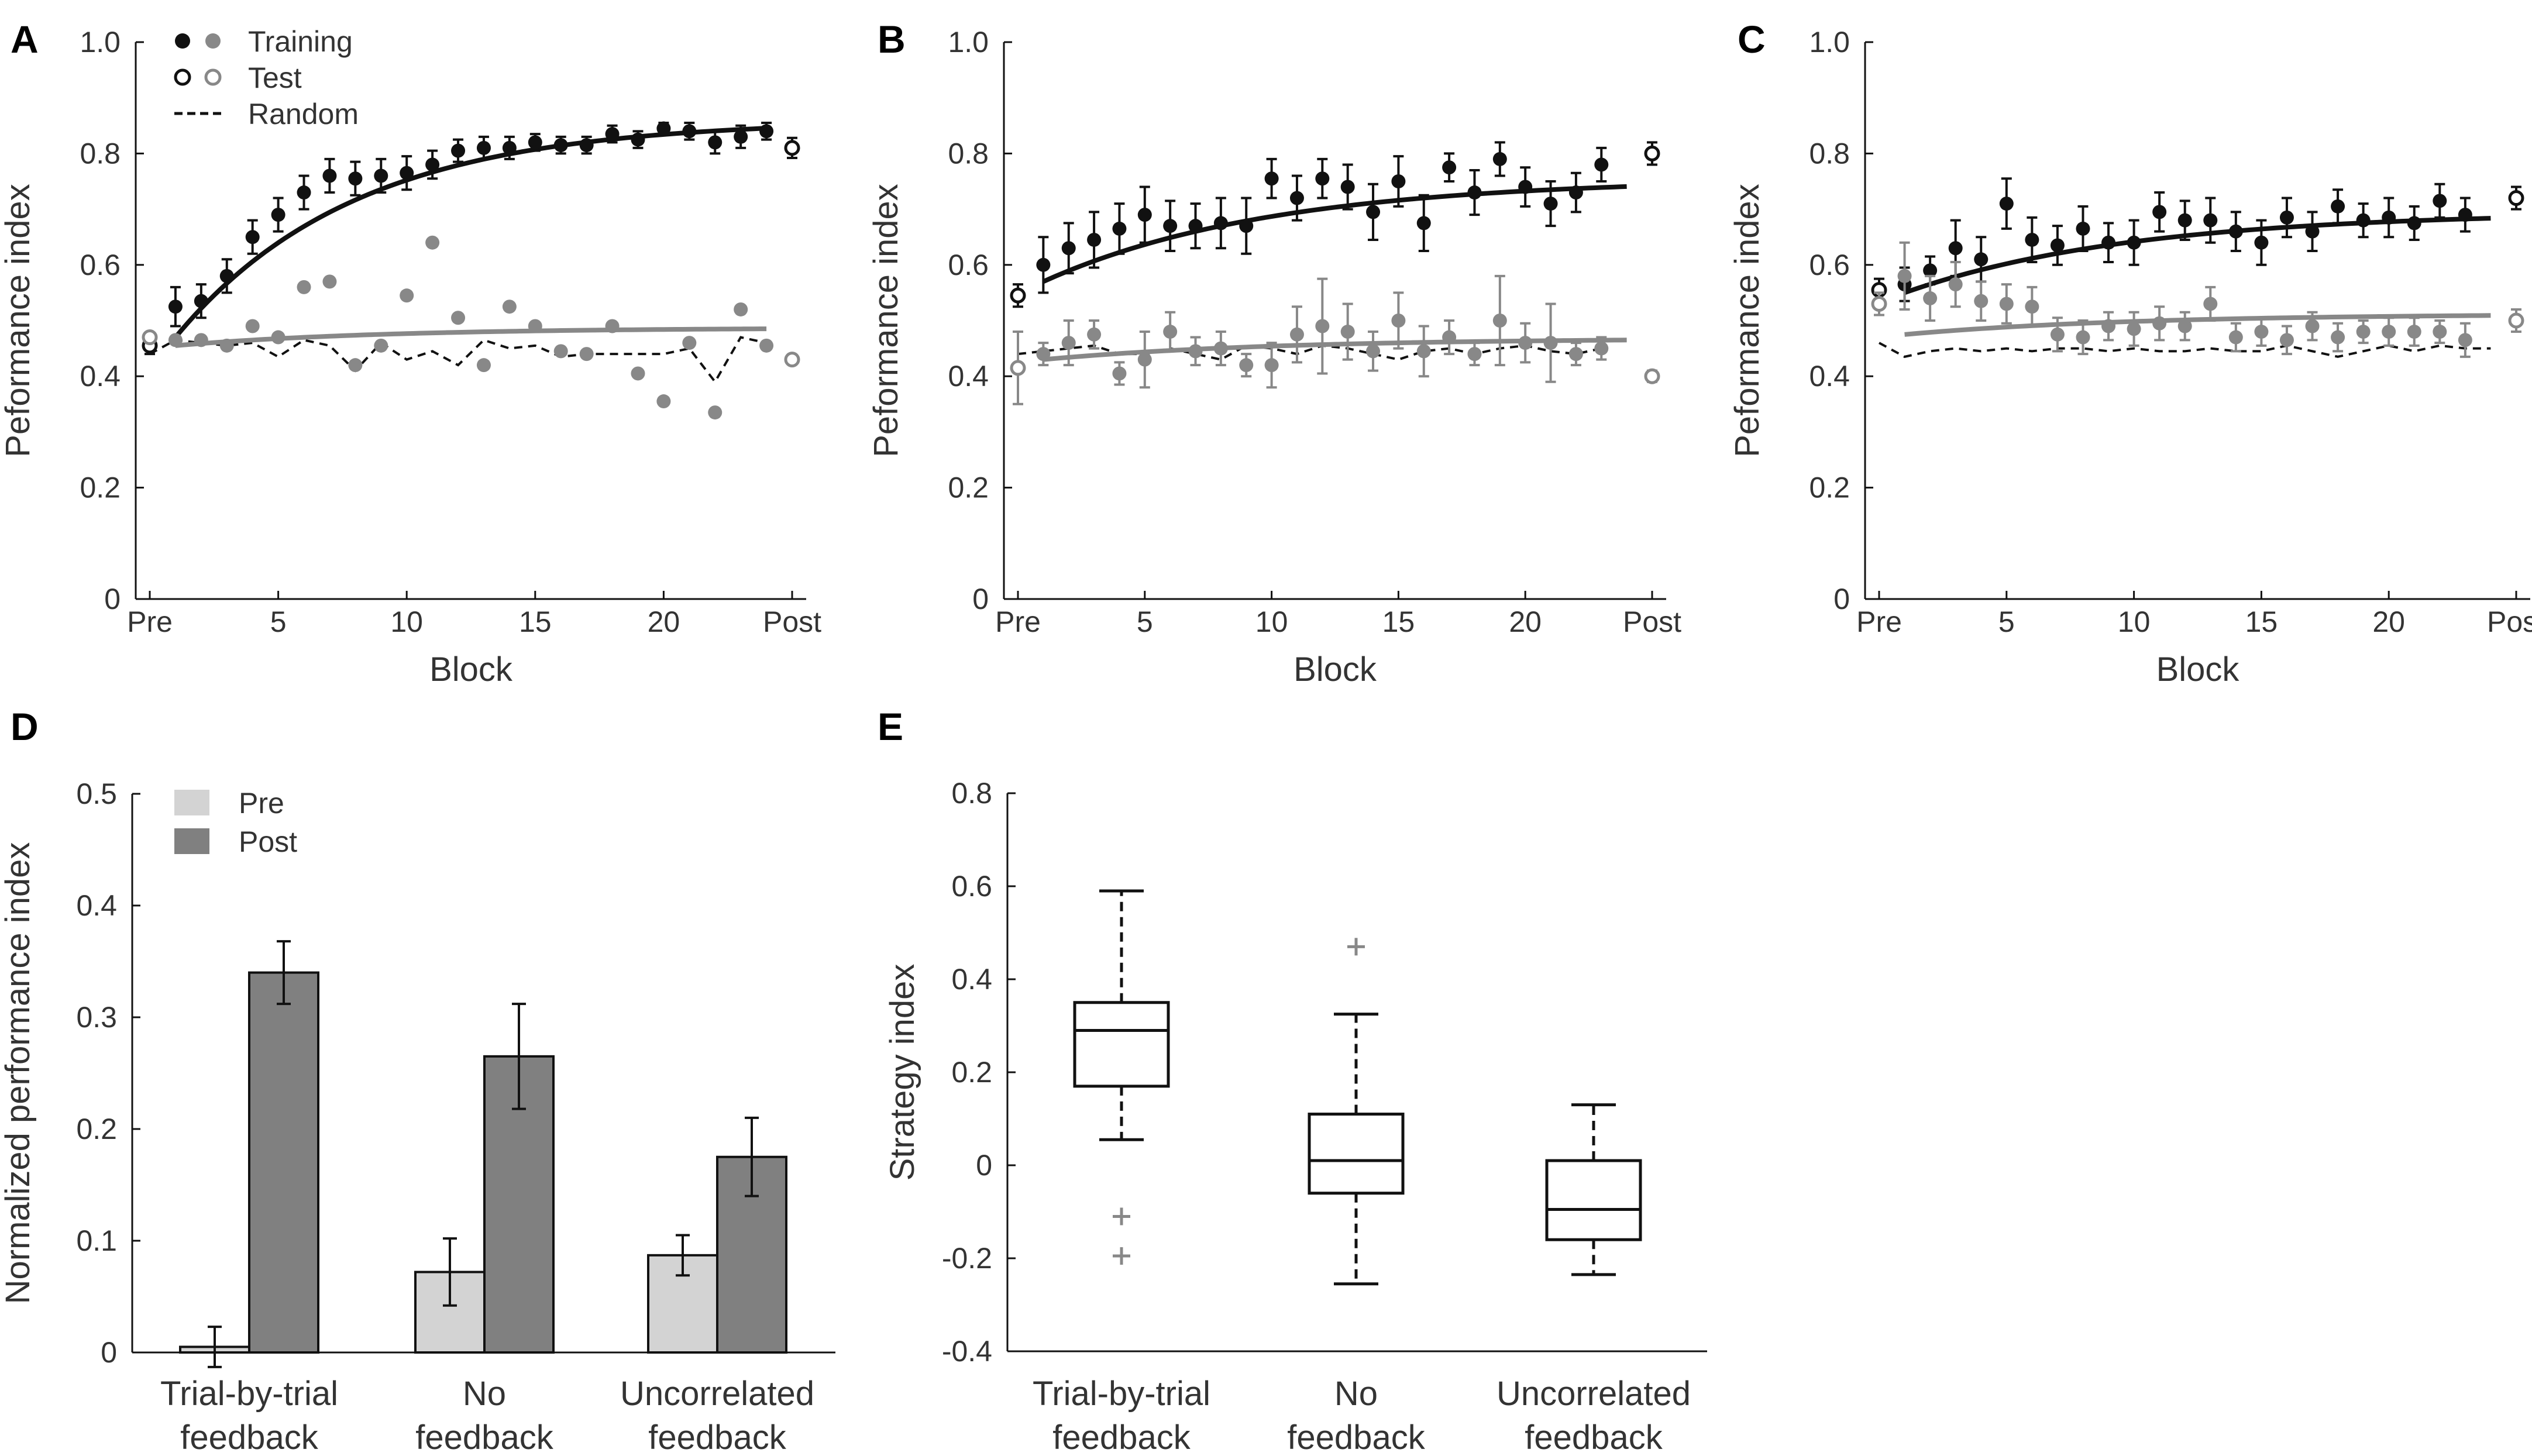  I want to click on x-tick-label: 15, so click(535, 621).